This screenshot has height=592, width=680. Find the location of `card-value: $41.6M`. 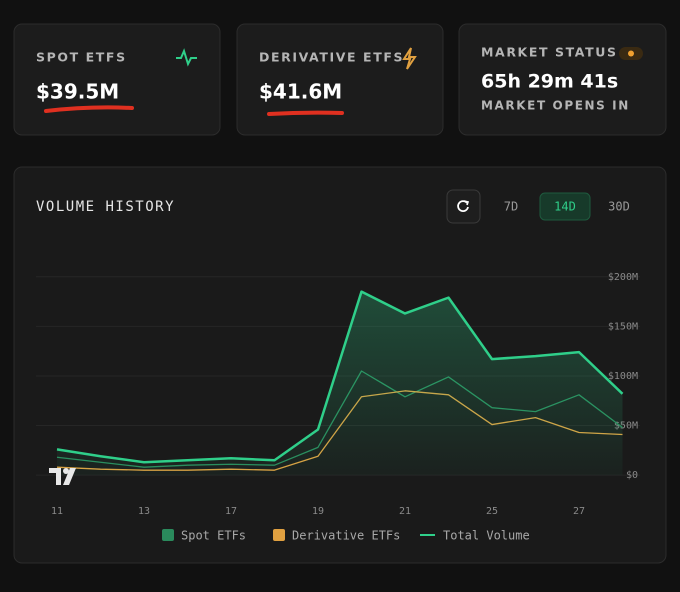

card-value: $41.6M is located at coordinates (300, 92).